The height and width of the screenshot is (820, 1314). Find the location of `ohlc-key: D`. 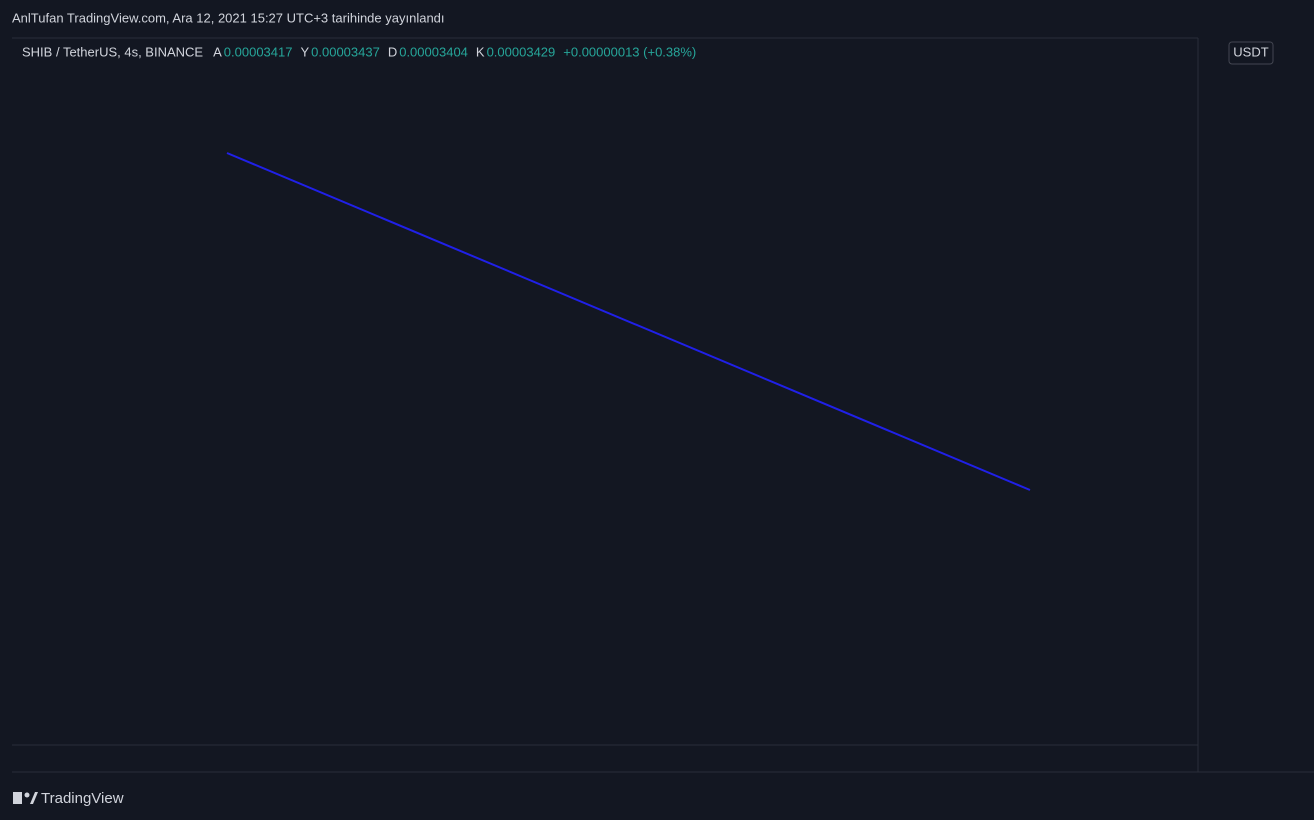

ohlc-key: D is located at coordinates (392, 51).